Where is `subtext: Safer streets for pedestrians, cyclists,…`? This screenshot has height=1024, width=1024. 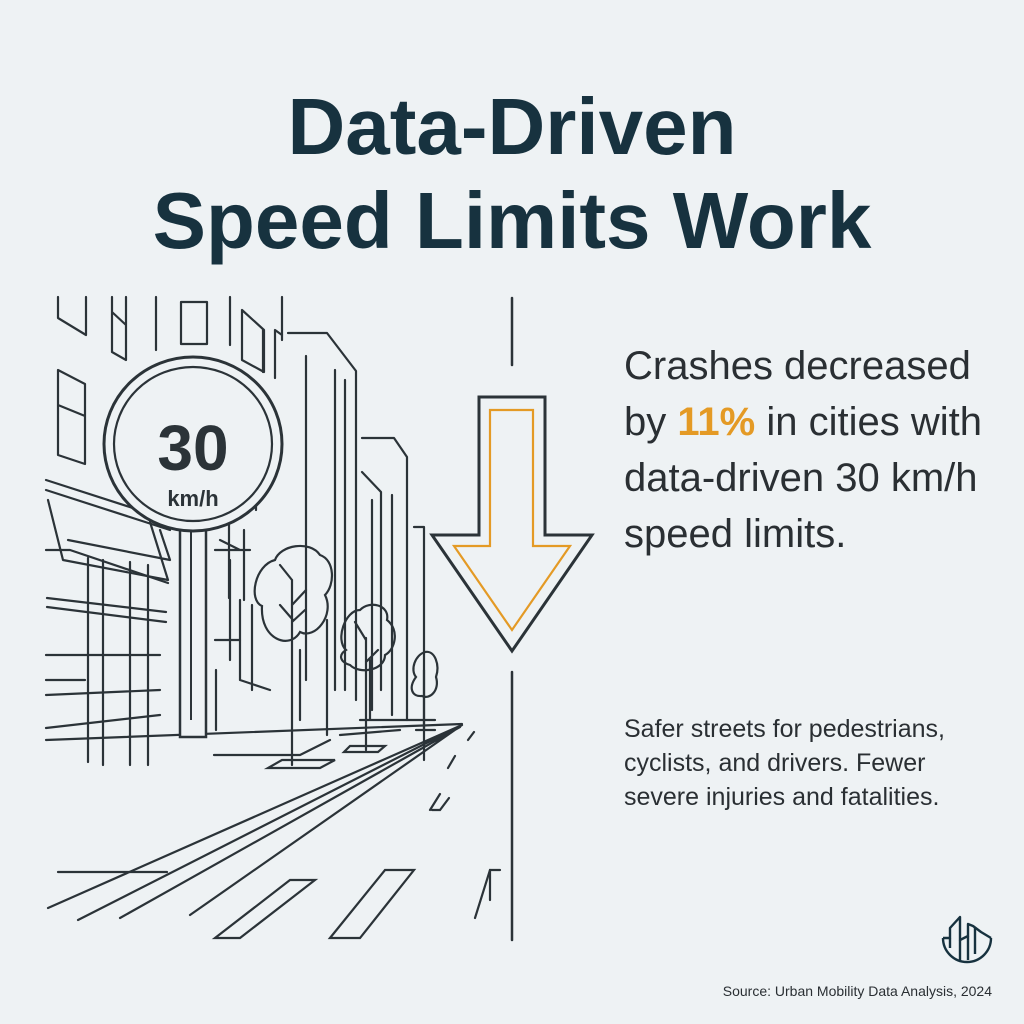 subtext: Safer streets for pedestrians, cyclists,… is located at coordinates (784, 763).